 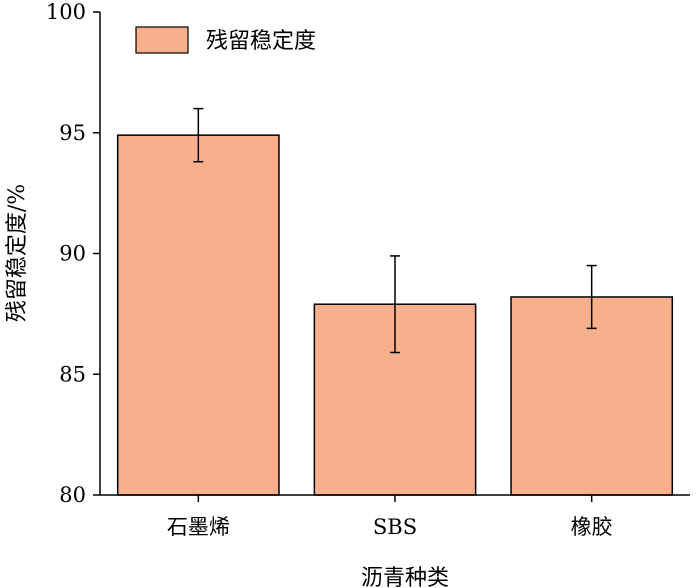 I want to click on legend-label: 残留稳定度, so click(x=261, y=41).